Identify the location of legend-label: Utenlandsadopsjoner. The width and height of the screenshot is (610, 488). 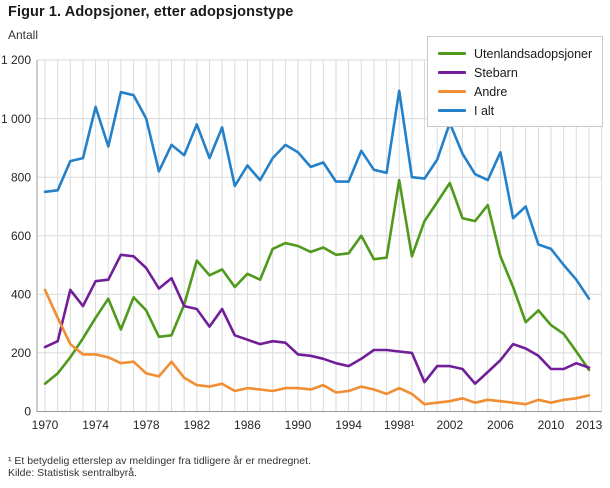
(533, 53).